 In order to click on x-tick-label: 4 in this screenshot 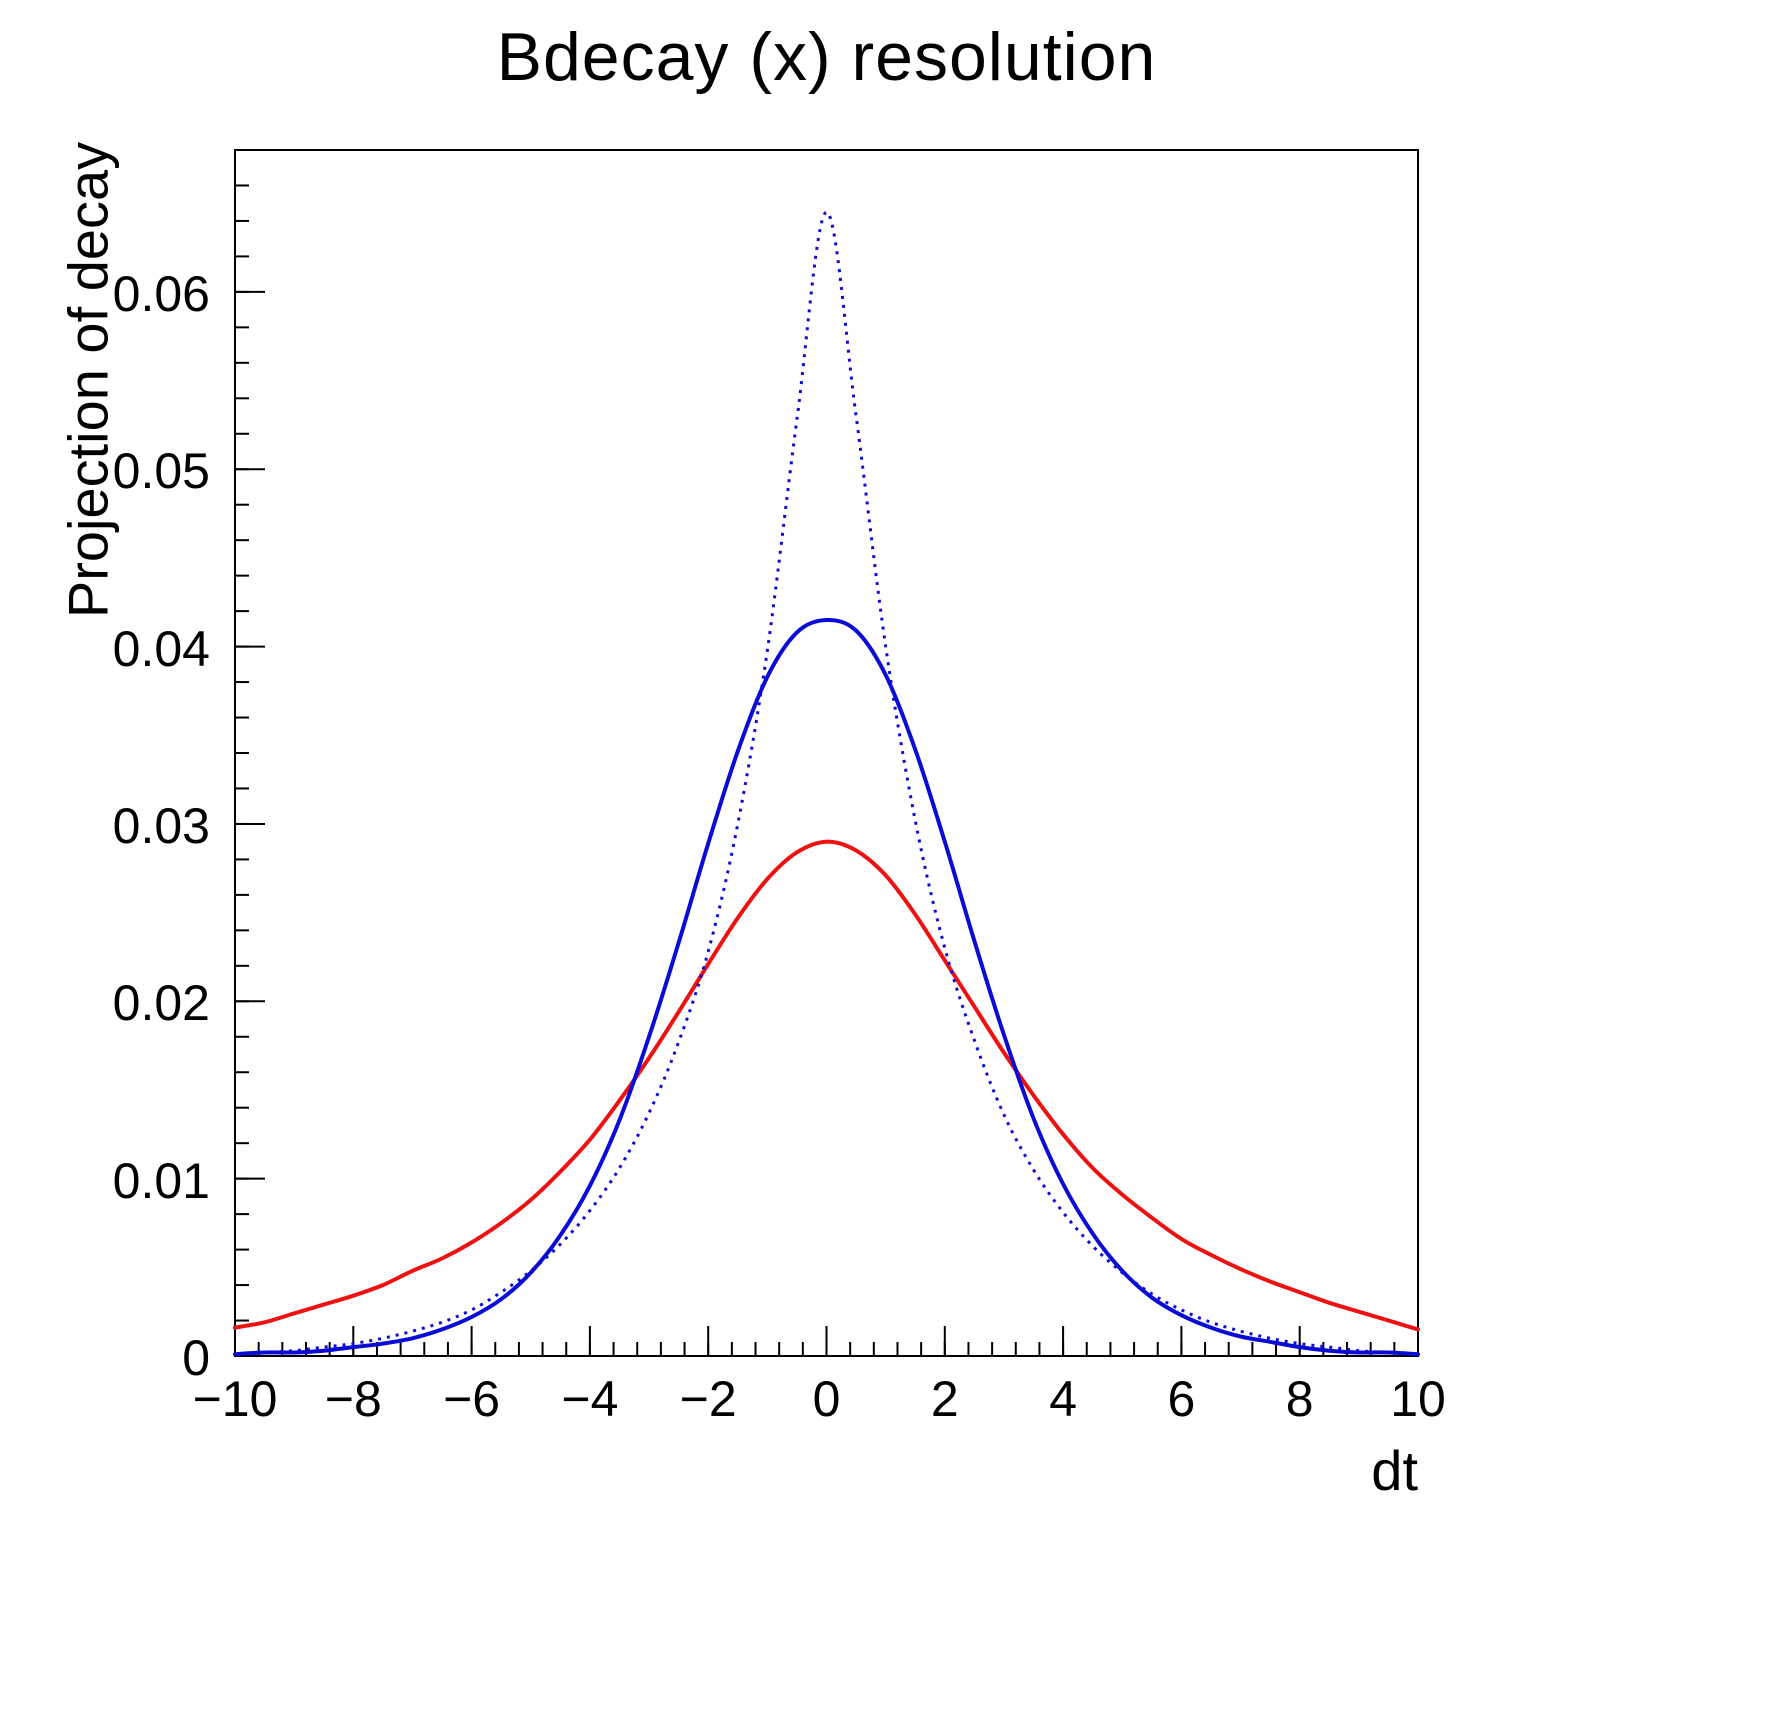, I will do `click(1063, 1399)`.